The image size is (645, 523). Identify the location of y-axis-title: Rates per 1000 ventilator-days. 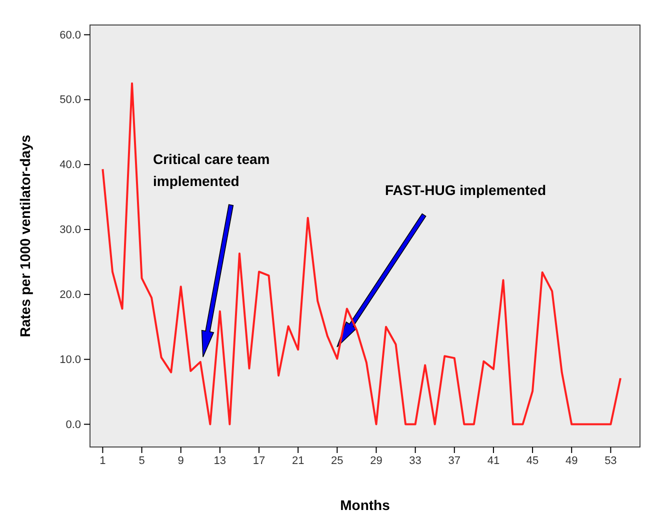
(25, 236).